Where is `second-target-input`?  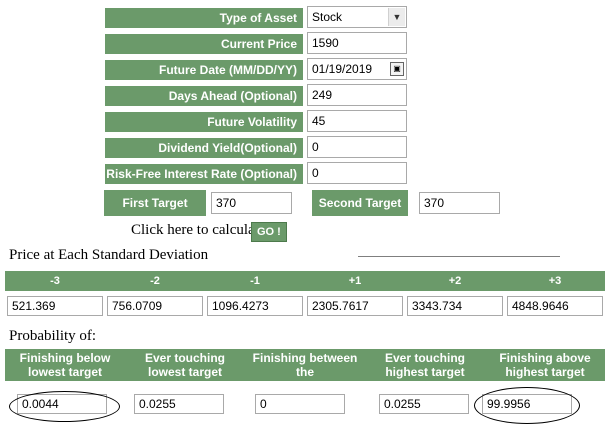
second-target-input is located at coordinates (459, 203).